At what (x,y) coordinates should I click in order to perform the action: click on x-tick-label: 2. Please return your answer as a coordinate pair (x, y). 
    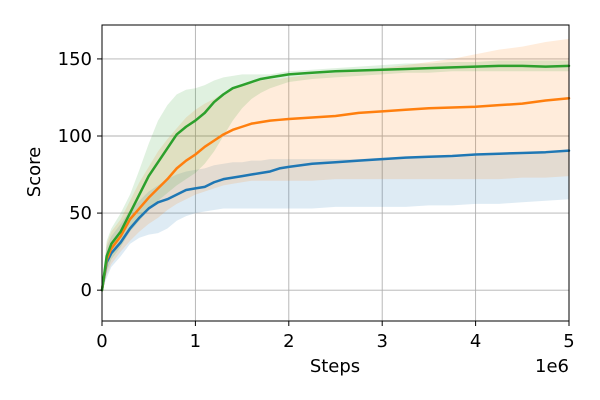
    Looking at the image, I should click on (288, 341).